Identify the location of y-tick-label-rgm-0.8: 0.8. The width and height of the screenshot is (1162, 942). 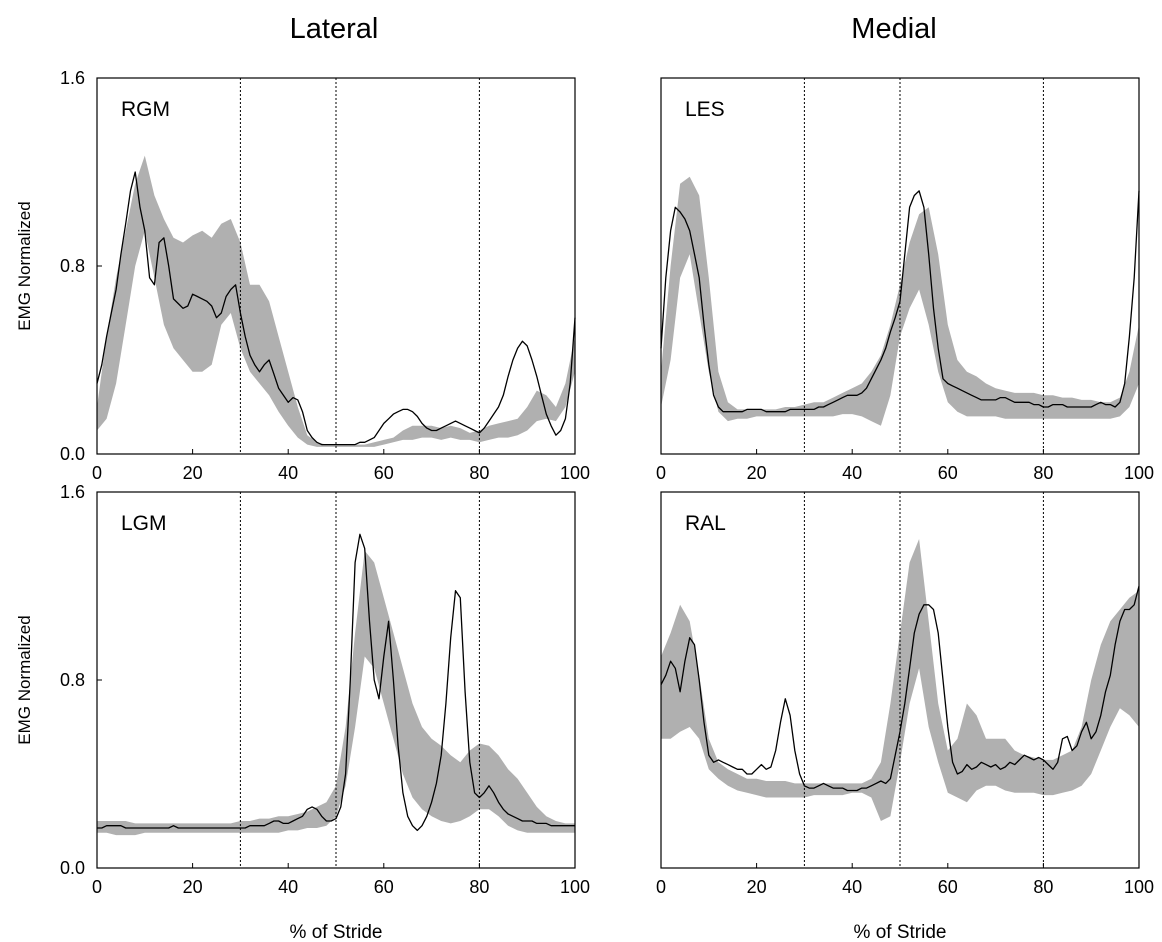
(72, 266).